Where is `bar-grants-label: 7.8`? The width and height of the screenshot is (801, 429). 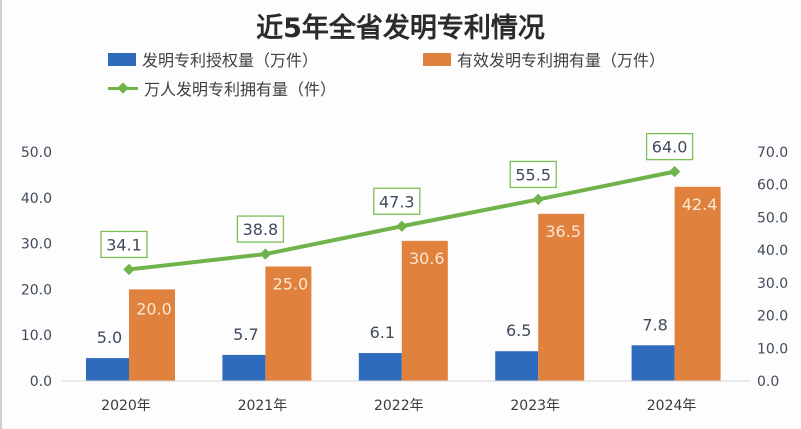
bar-grants-label: 7.8 is located at coordinates (654, 324).